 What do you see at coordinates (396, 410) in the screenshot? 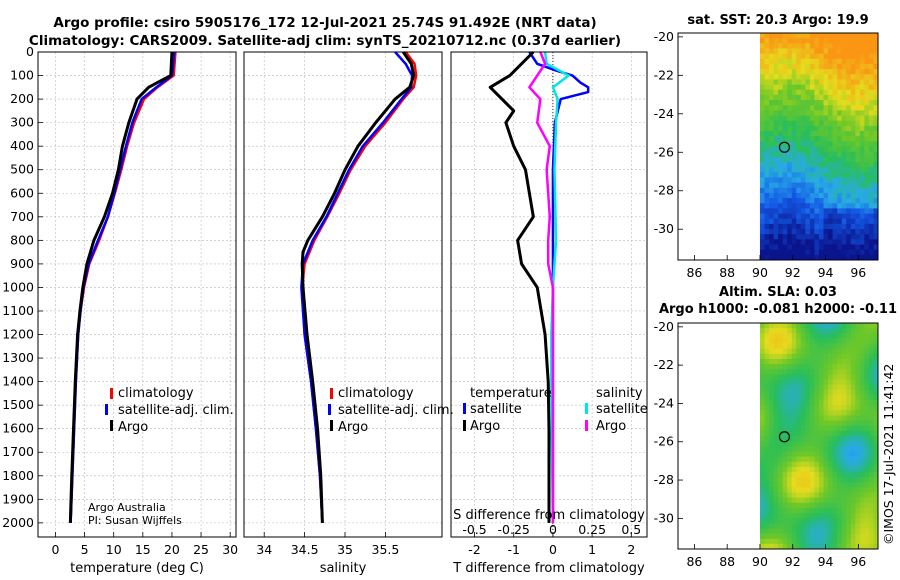
I see `legend-satellite-label: satellite-adj. clim.` at bounding box center [396, 410].